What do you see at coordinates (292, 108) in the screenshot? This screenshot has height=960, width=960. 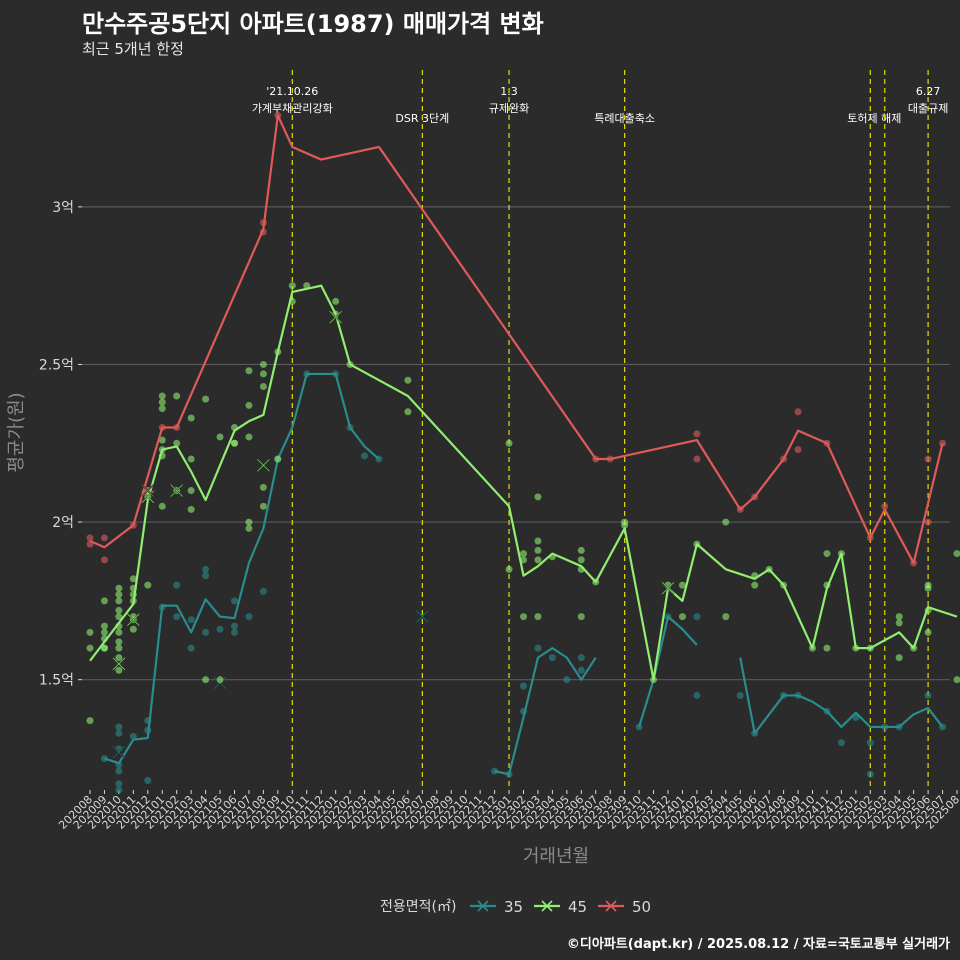 I see `event-label: 가계부채관리강화` at bounding box center [292, 108].